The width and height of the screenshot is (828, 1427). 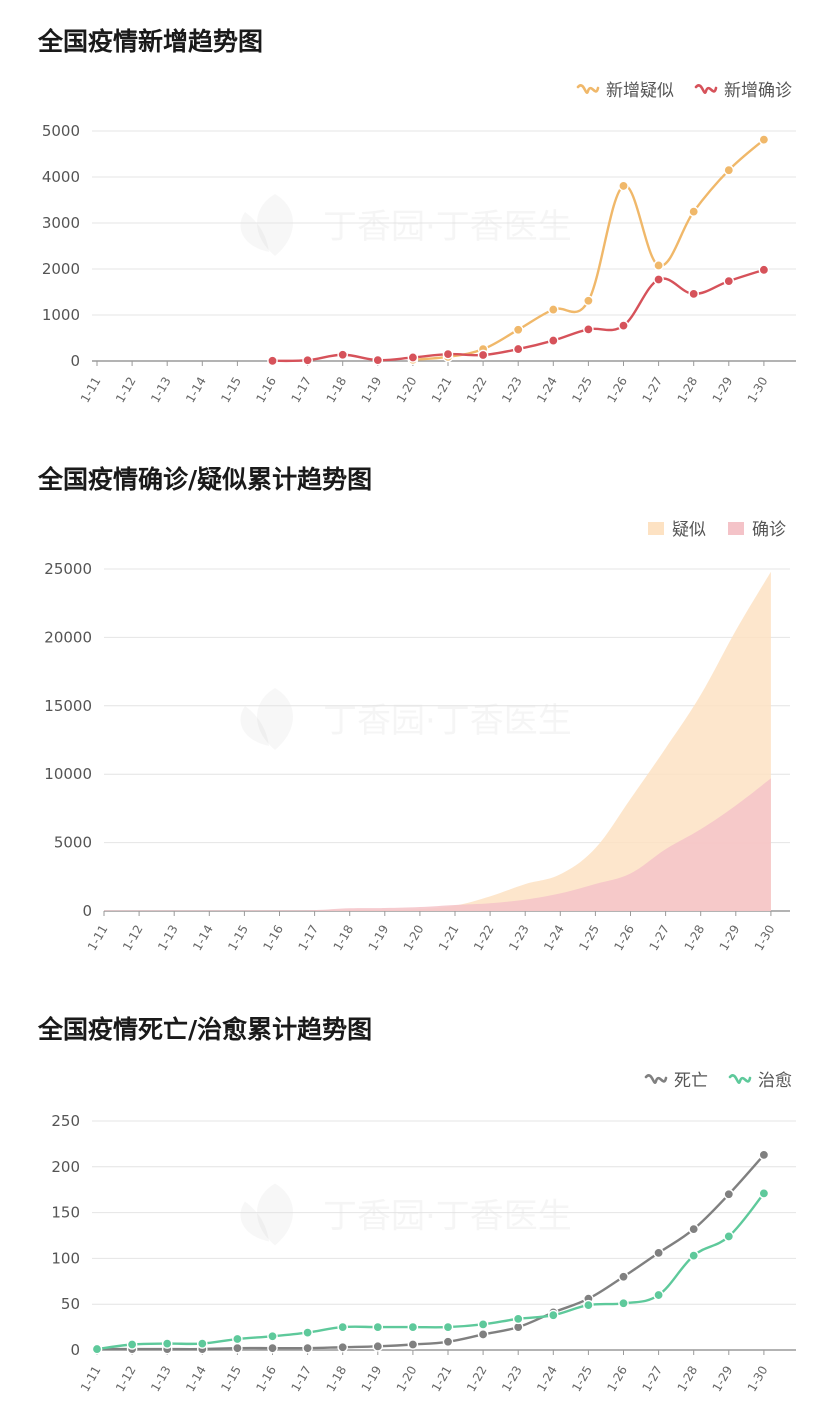 What do you see at coordinates (61, 223) in the screenshot?
I see `y-tick-label: 3000` at bounding box center [61, 223].